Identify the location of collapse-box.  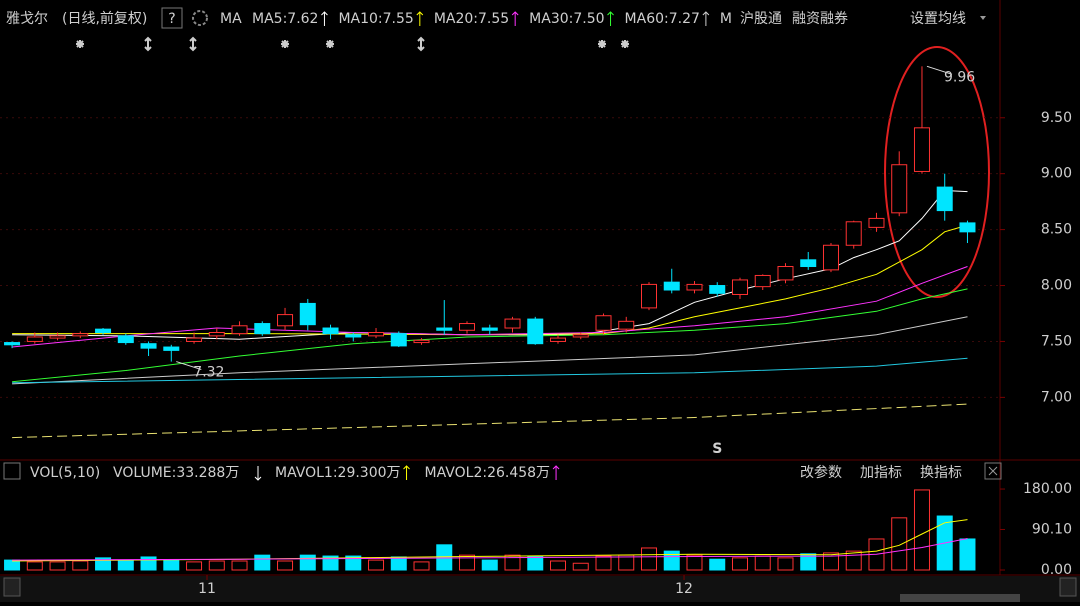
(12, 471).